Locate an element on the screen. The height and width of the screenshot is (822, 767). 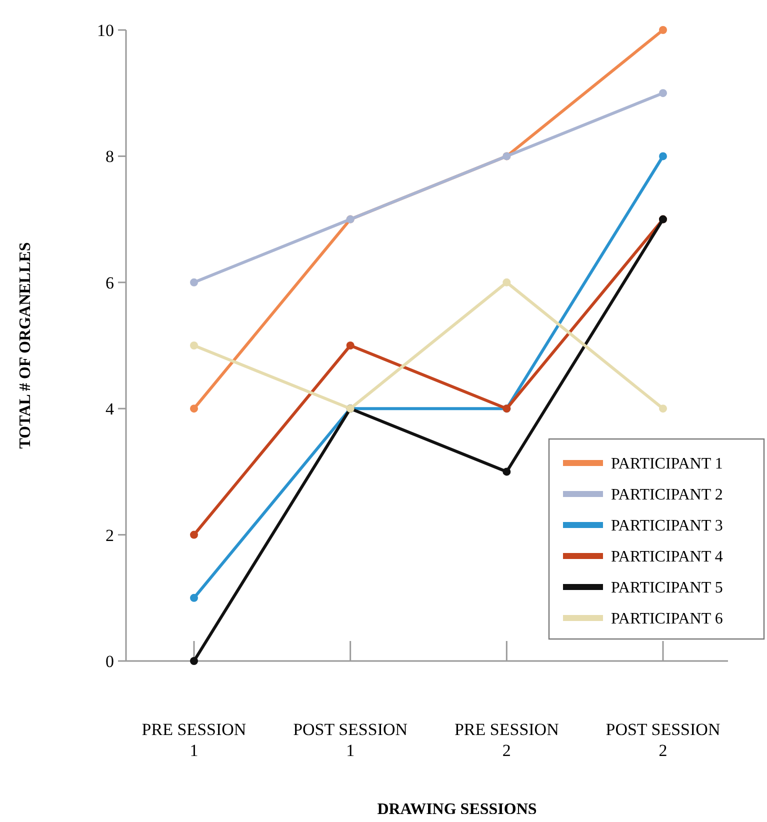
legend-label: PARTICIPANT 6 is located at coordinates (667, 619).